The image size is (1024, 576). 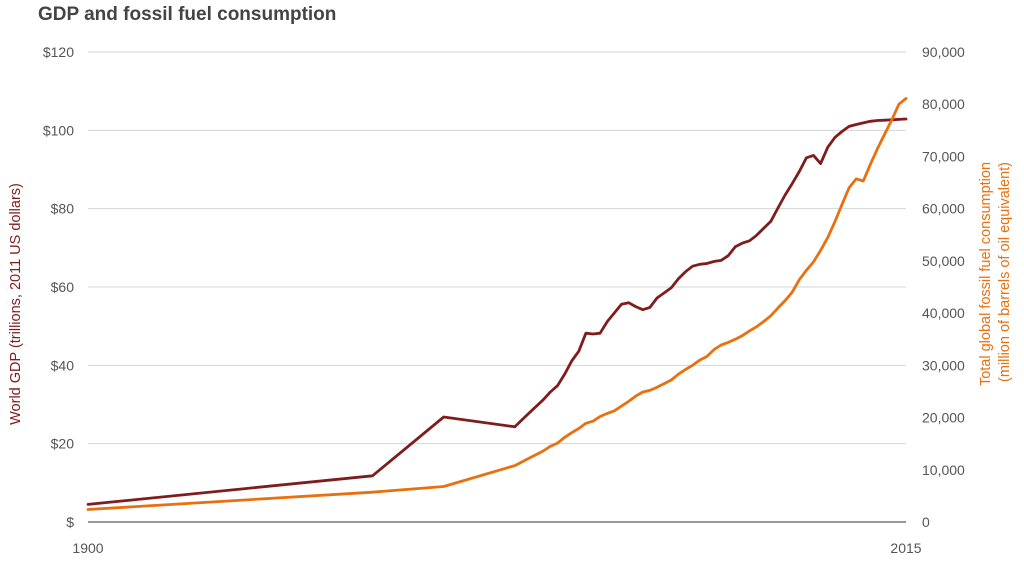 What do you see at coordinates (943, 104) in the screenshot?
I see `right-tick-label-8: 80,000` at bounding box center [943, 104].